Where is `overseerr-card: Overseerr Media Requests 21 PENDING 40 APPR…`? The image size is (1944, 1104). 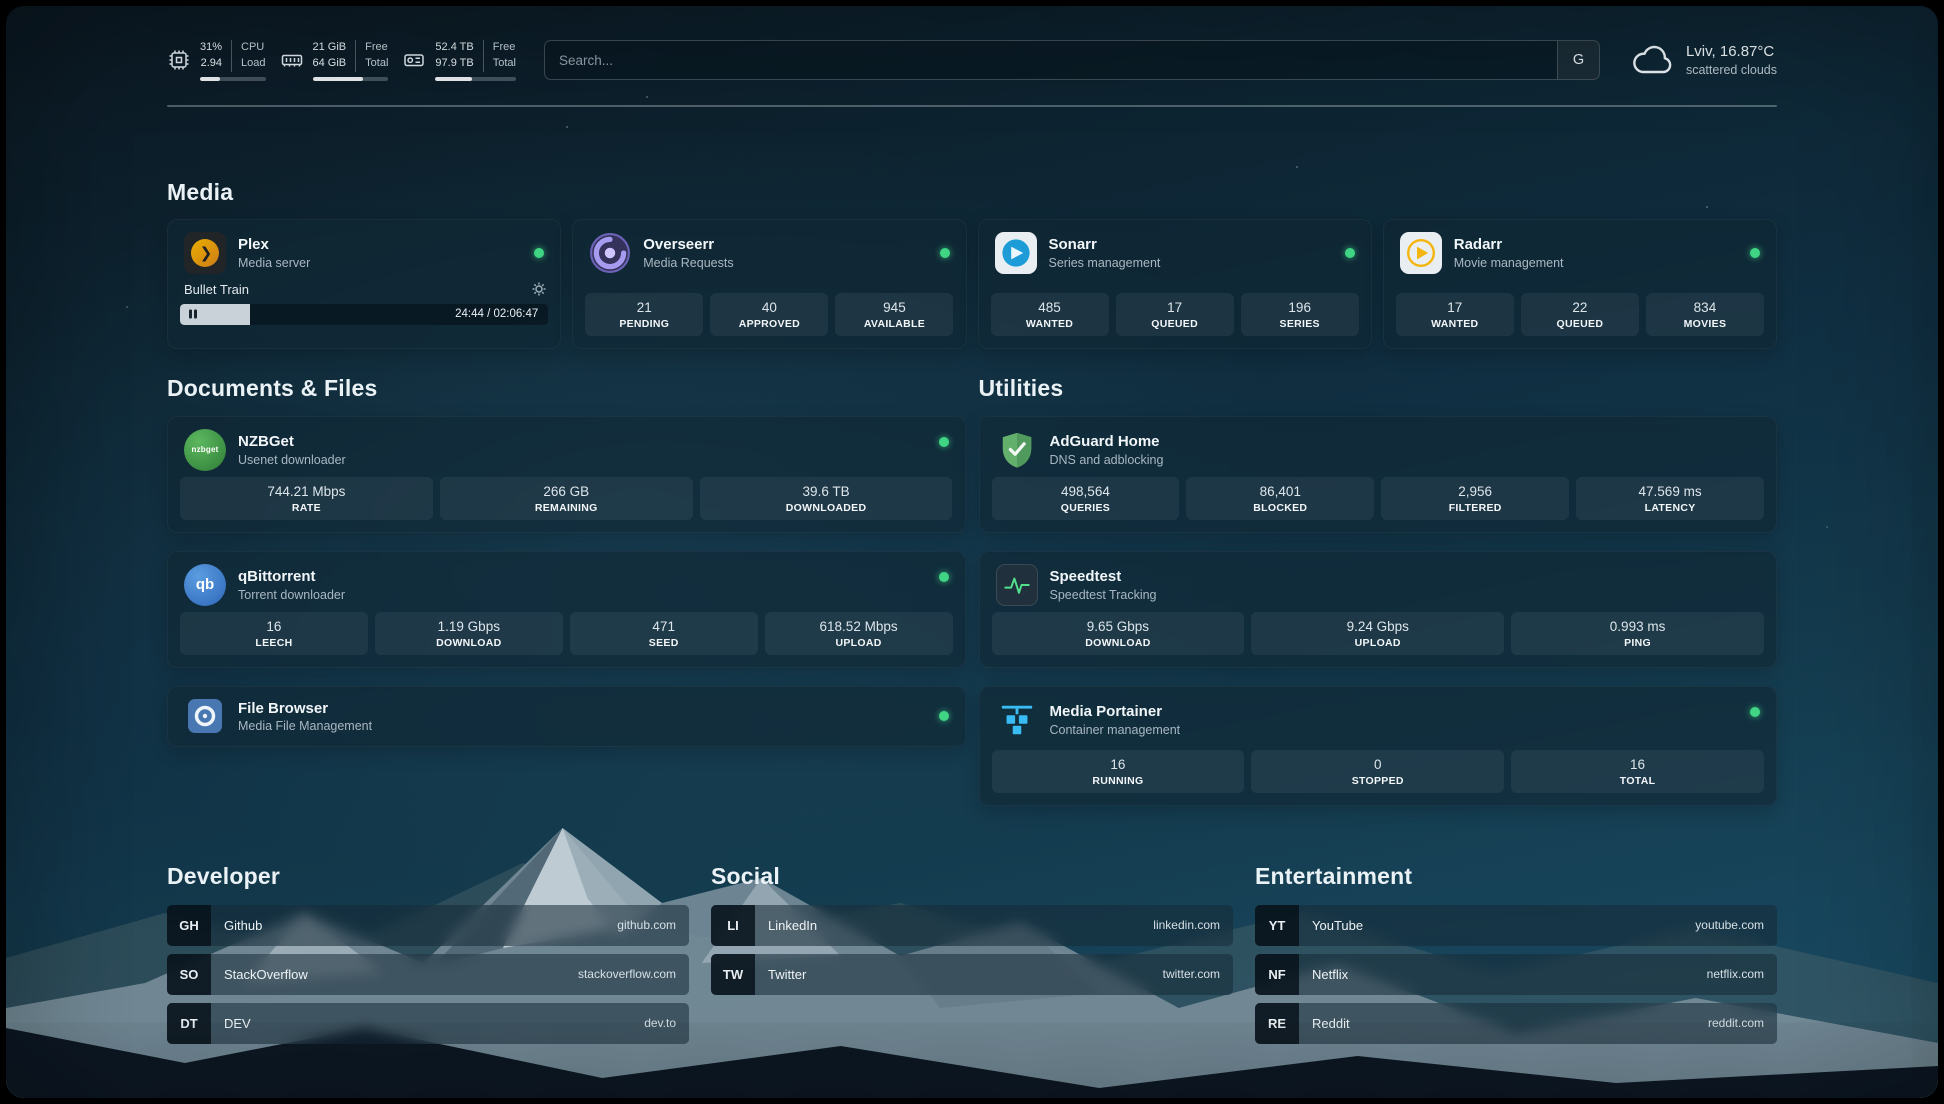
overseerr-card: Overseerr Media Requests 21 PENDING 40 APPR… is located at coordinates (769, 283).